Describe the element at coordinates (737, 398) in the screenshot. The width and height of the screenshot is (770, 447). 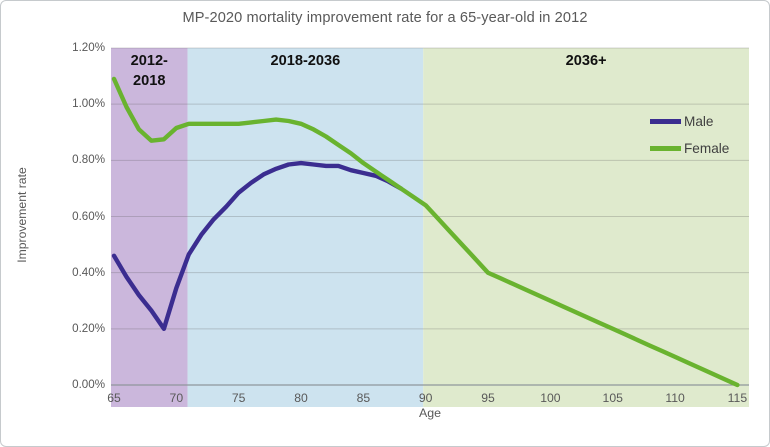
I see `x-tick-label: 115` at that location.